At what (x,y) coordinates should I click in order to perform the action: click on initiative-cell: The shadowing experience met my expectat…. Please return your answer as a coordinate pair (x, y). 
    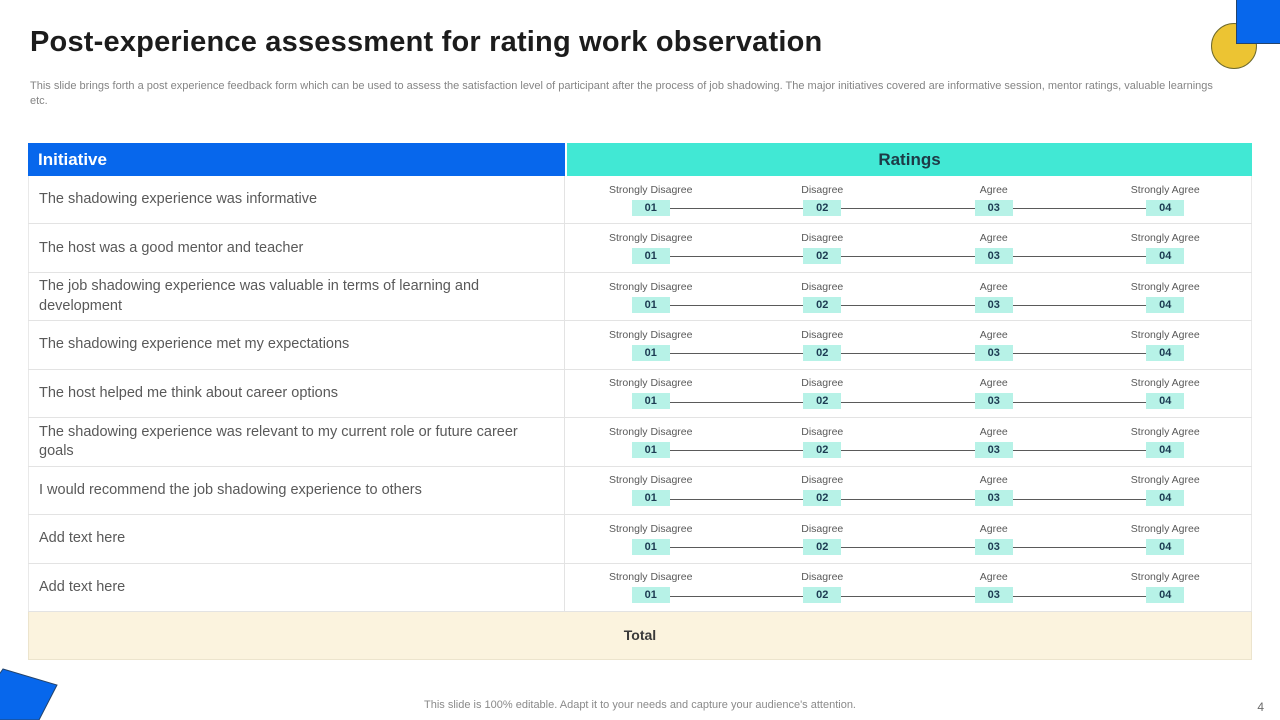
    Looking at the image, I should click on (296, 345).